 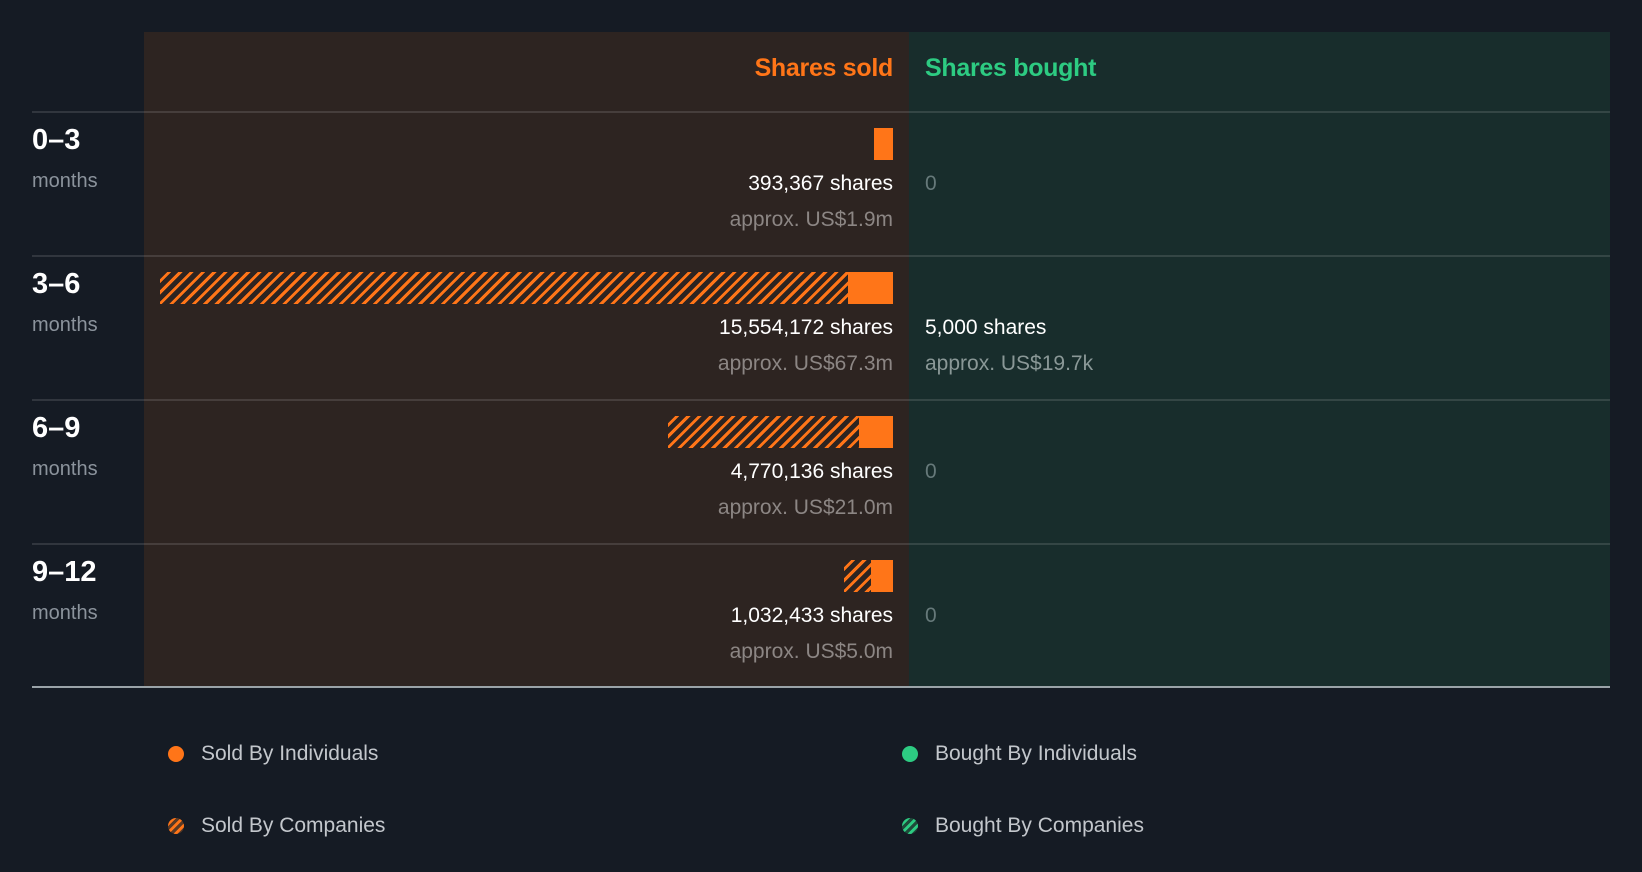 What do you see at coordinates (176, 826) in the screenshot?
I see `hatched-orange-dot-icon` at bounding box center [176, 826].